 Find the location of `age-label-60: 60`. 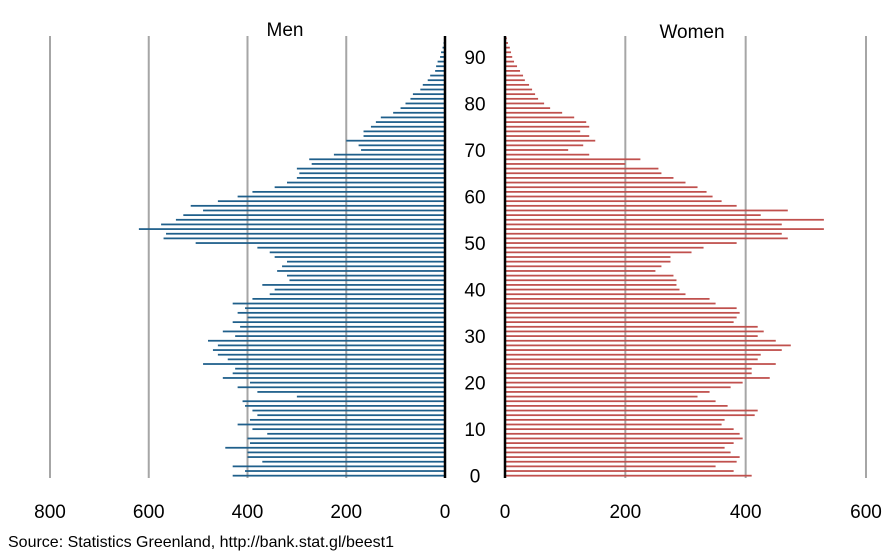

age-label-60: 60 is located at coordinates (474, 198).